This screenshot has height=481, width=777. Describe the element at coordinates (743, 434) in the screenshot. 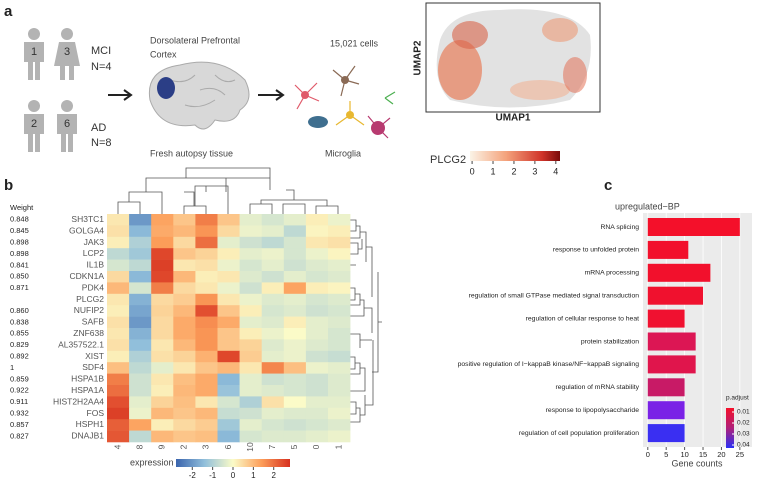

I see `legend-tick-label: 0.03` at that location.